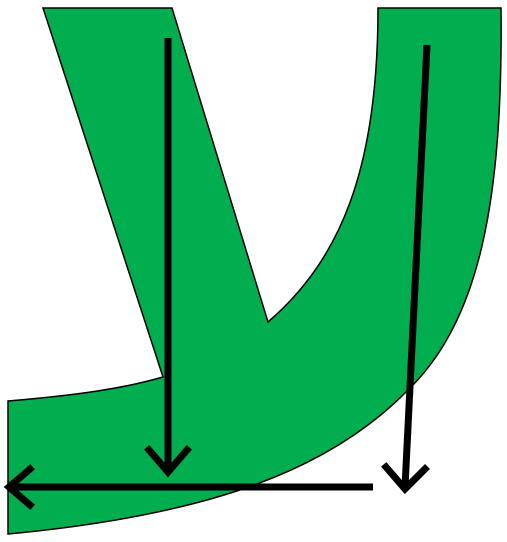 This screenshot has height=542, width=507. I want to click on right-vertical-arrow-shaft, so click(416, 266).